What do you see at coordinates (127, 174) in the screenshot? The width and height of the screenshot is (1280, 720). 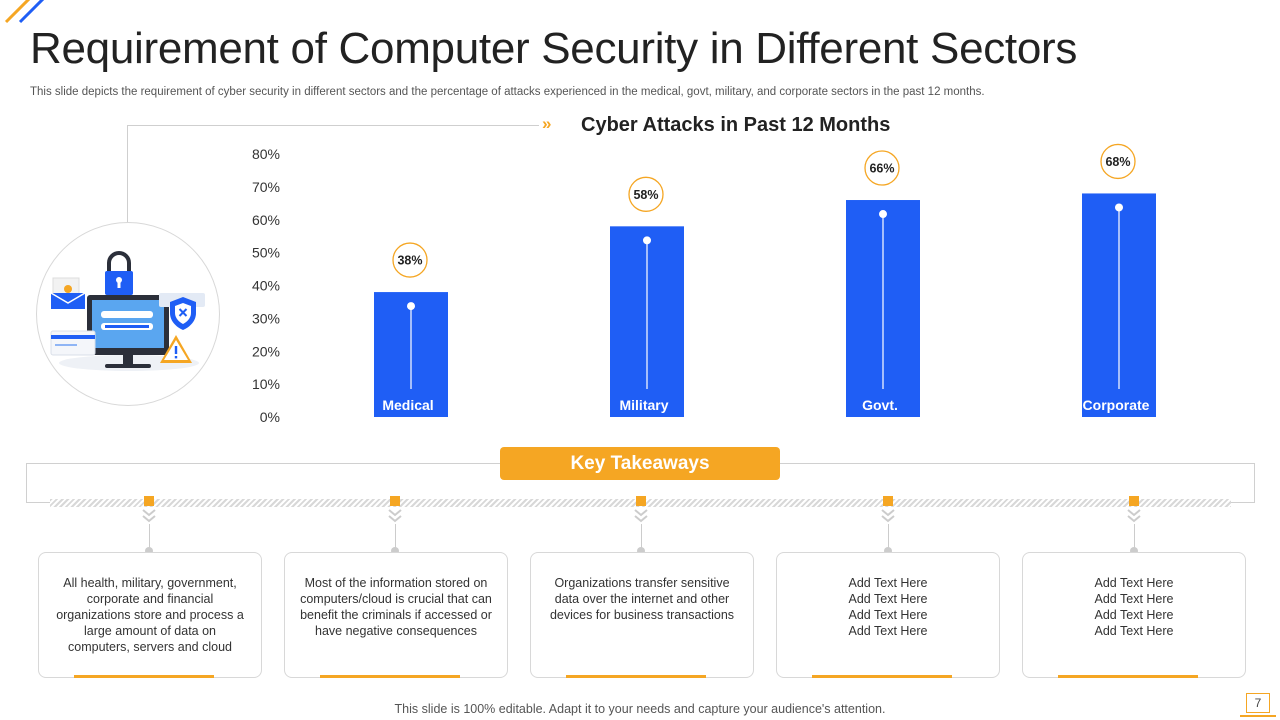 I see `connector-line-vertical` at bounding box center [127, 174].